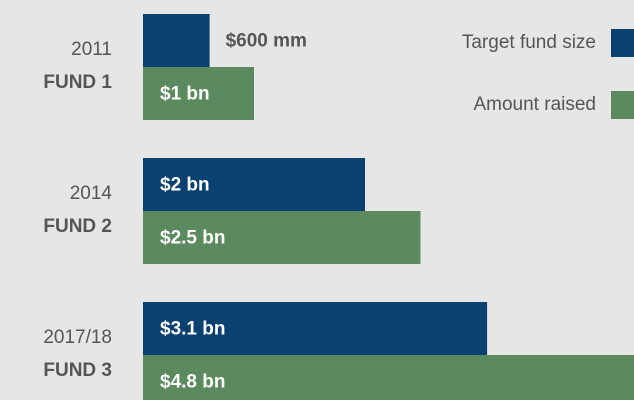 The height and width of the screenshot is (400, 634). I want to click on category-year: 2011, so click(91, 49).